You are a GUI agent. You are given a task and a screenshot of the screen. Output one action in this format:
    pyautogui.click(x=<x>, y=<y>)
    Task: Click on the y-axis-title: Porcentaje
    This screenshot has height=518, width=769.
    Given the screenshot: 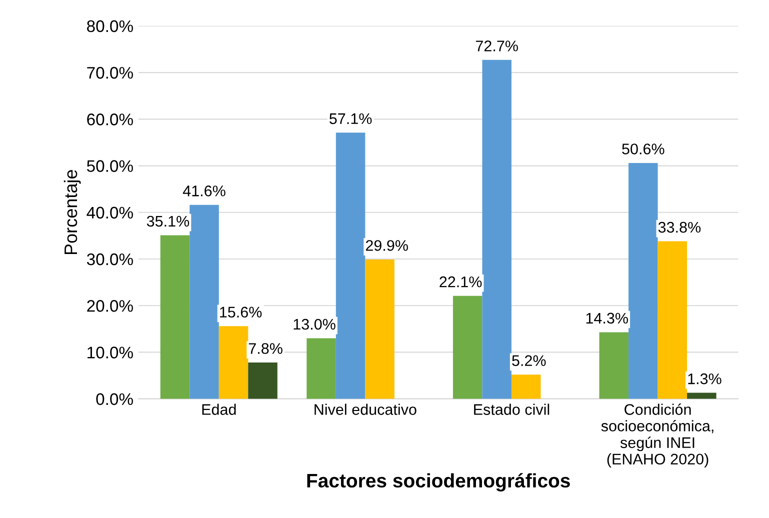 What is the action you would take?
    pyautogui.click(x=72, y=212)
    